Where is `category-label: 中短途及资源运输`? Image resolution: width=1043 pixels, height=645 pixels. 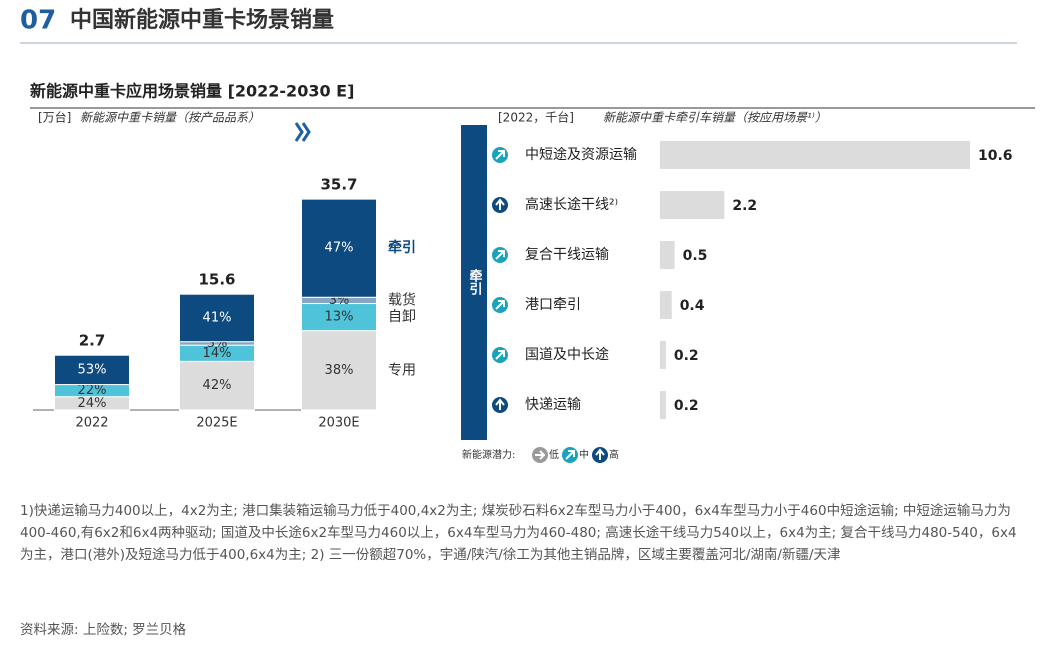 category-label: 中短途及资源运输 is located at coordinates (581, 154).